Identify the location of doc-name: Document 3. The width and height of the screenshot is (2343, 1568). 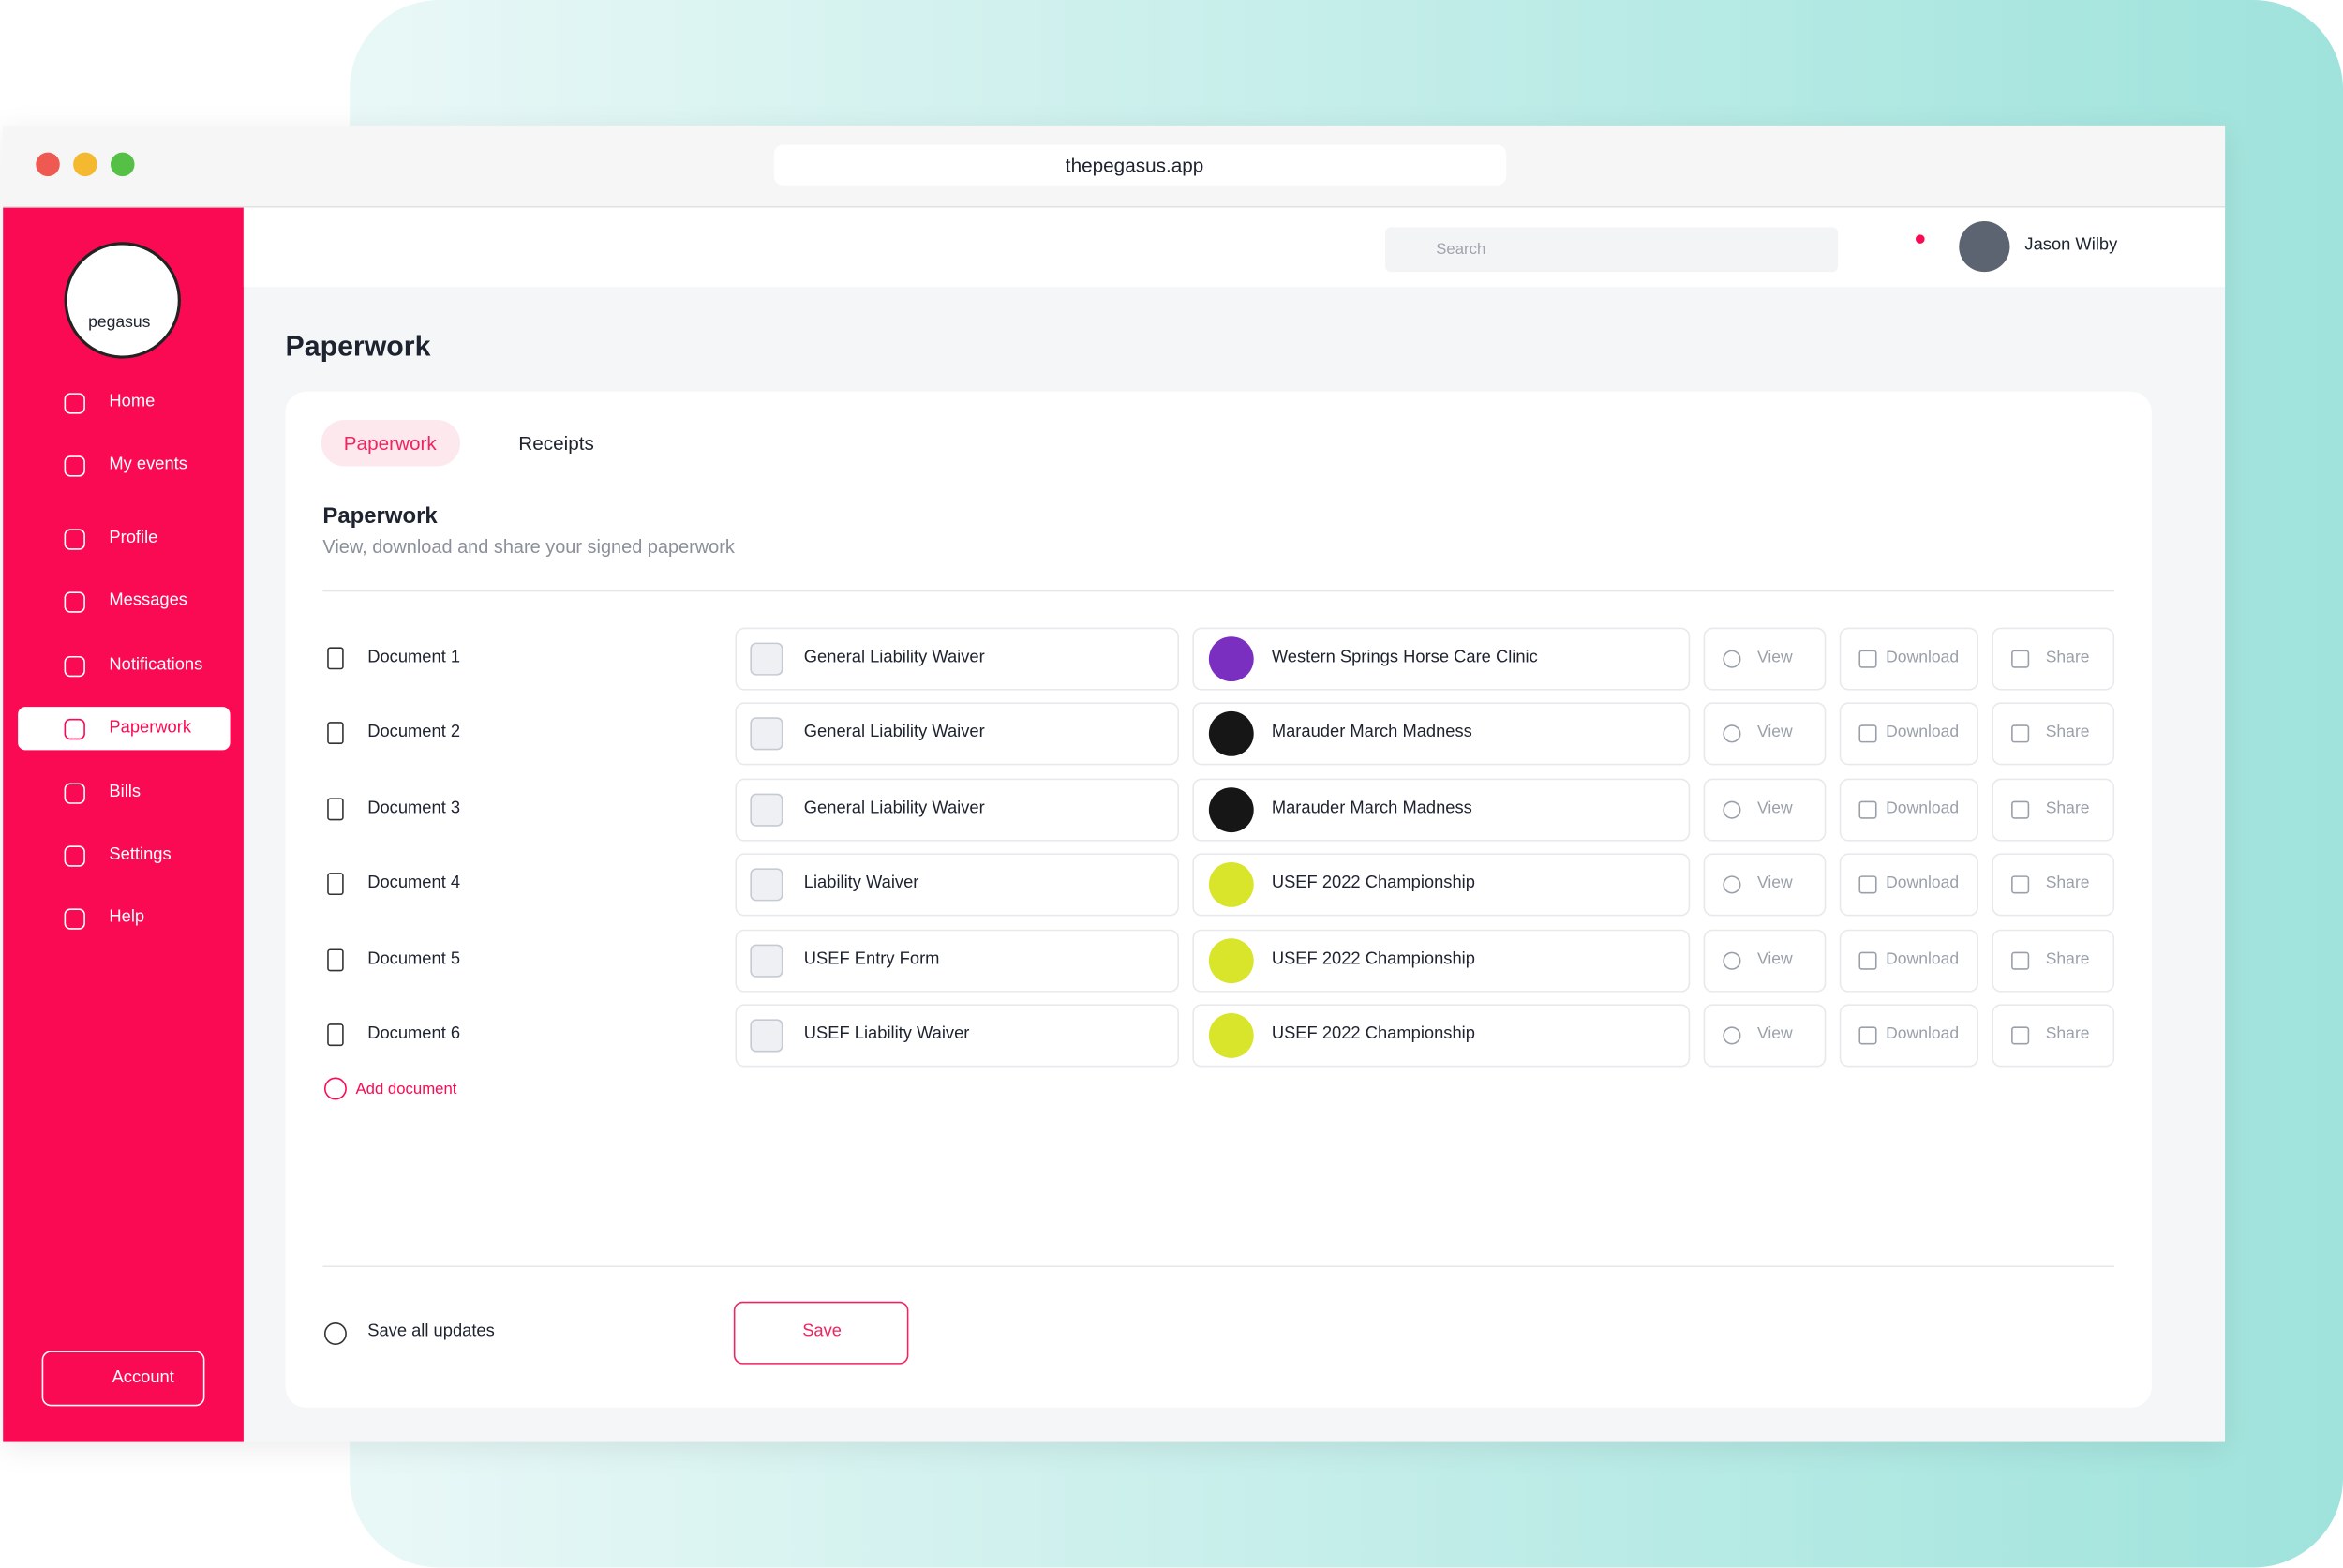
(414, 808).